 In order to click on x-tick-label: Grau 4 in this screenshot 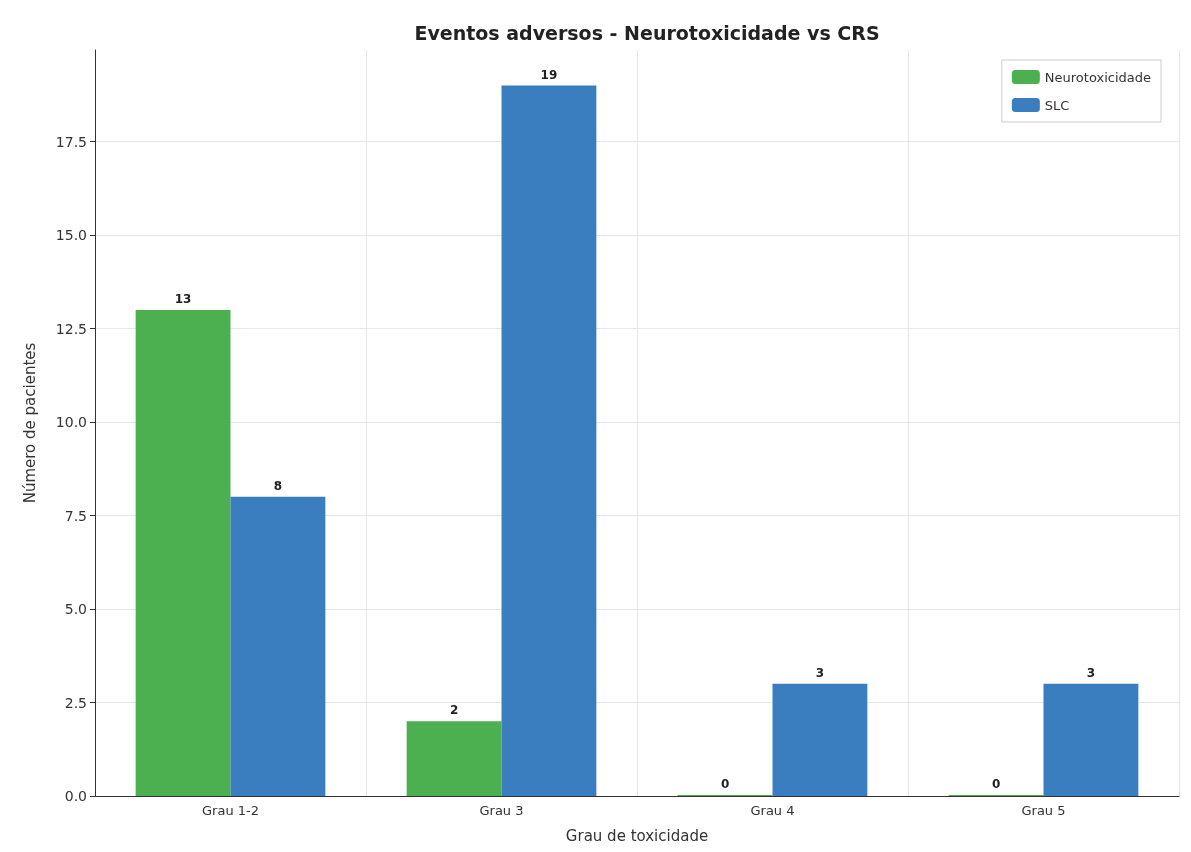, I will do `click(772, 810)`.